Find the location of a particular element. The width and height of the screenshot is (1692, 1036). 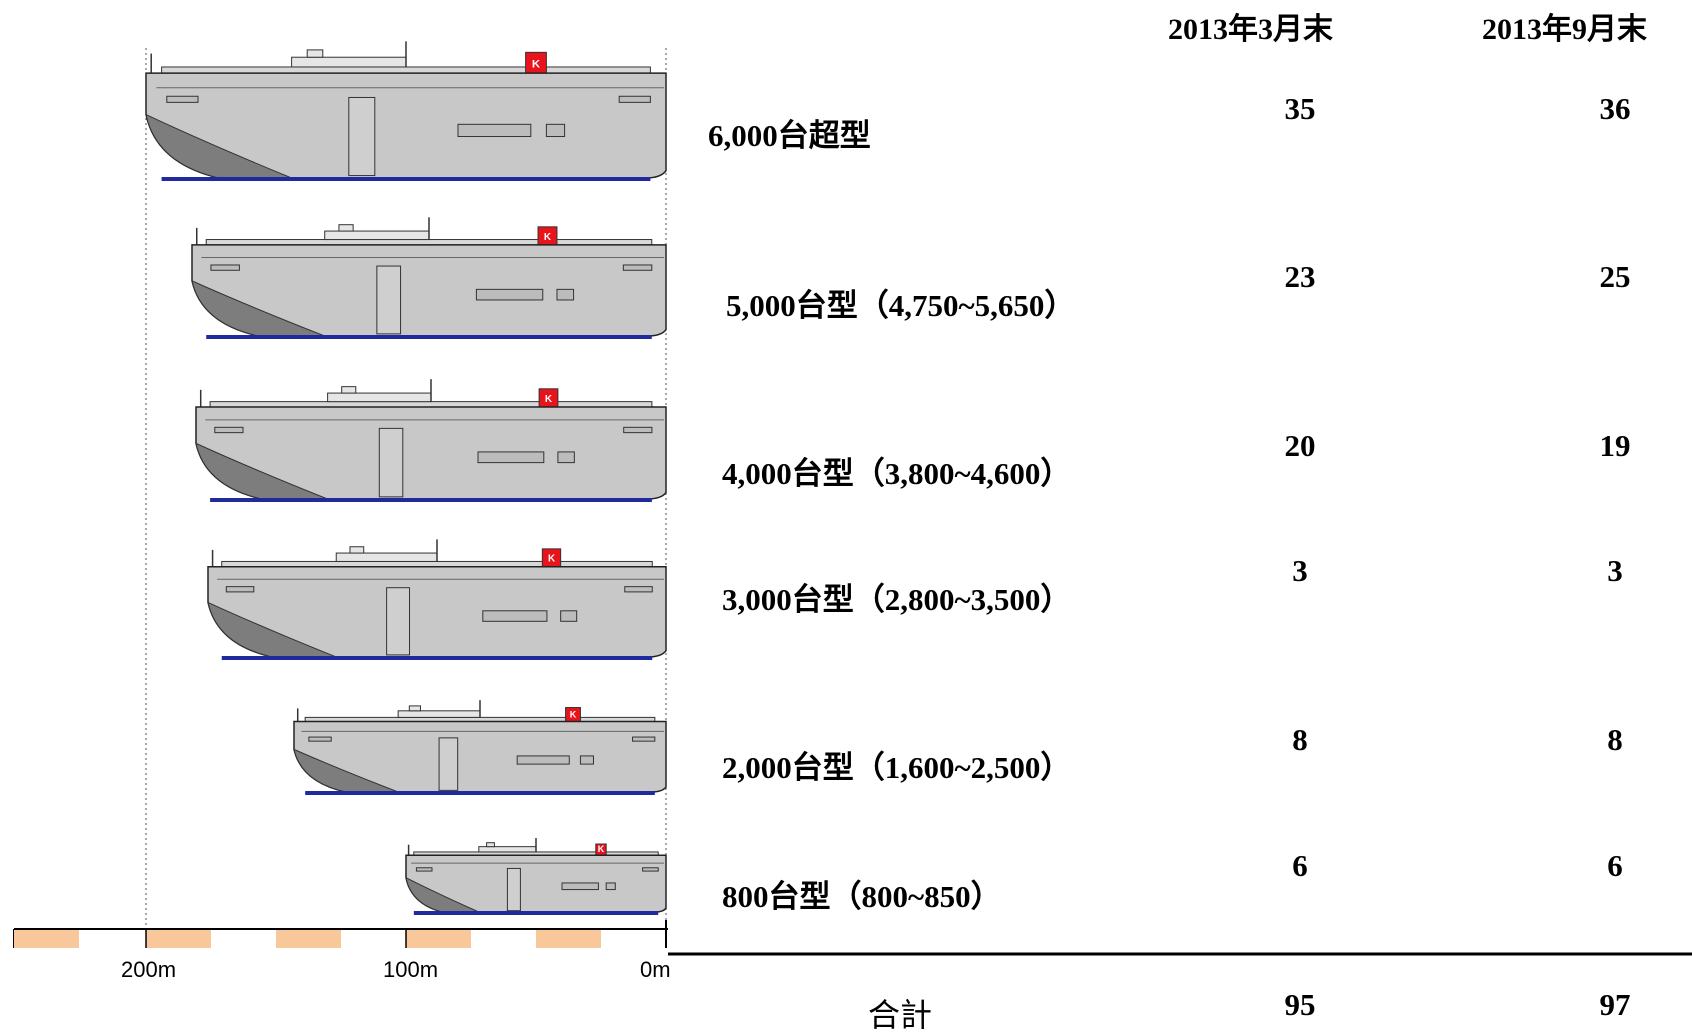

row-mar-4000: 20 is located at coordinates (1300, 445).